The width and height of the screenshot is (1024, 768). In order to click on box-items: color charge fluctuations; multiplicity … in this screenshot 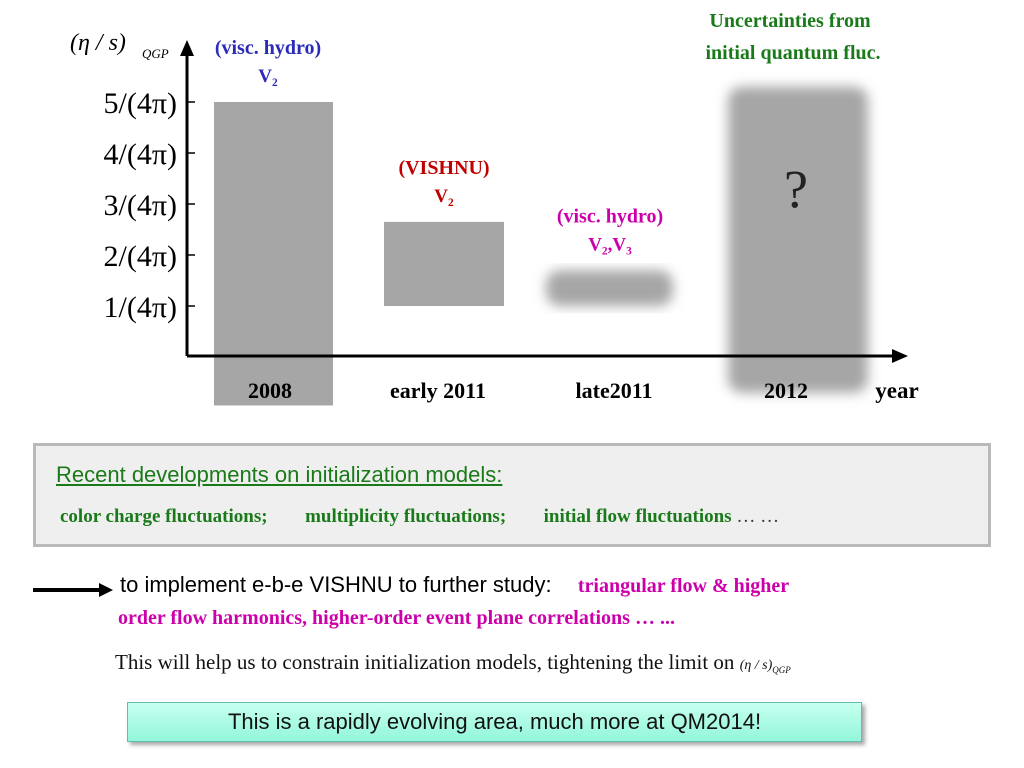, I will do `click(419, 517)`.